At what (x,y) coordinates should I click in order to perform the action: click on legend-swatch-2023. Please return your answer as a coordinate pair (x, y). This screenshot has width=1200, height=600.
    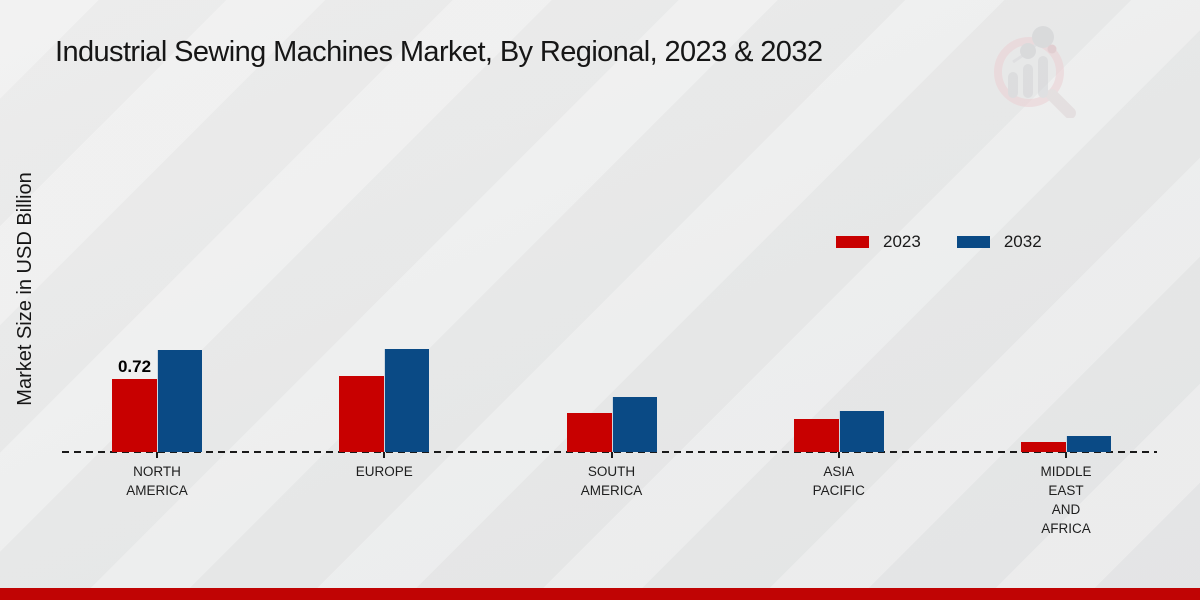
    Looking at the image, I should click on (852, 242).